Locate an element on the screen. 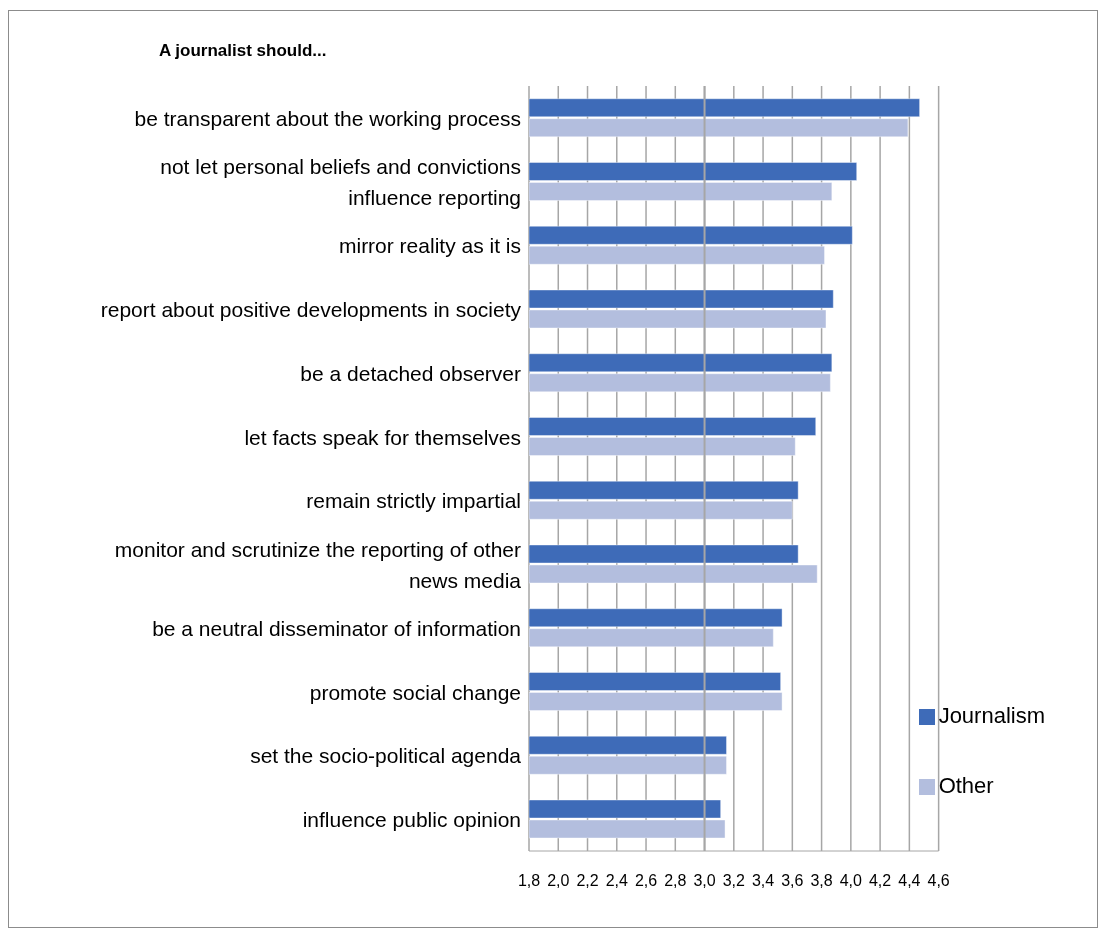 This screenshot has height=937, width=1106. y-tick-label: be a neutral disseminator of information is located at coordinates (336, 628).